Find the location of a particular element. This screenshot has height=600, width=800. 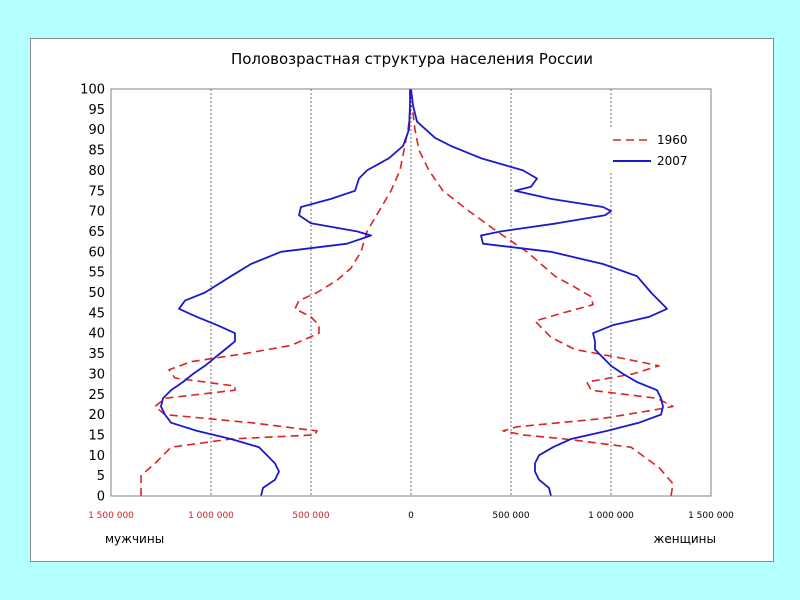

y-tick-label: 25 is located at coordinates (96, 395).